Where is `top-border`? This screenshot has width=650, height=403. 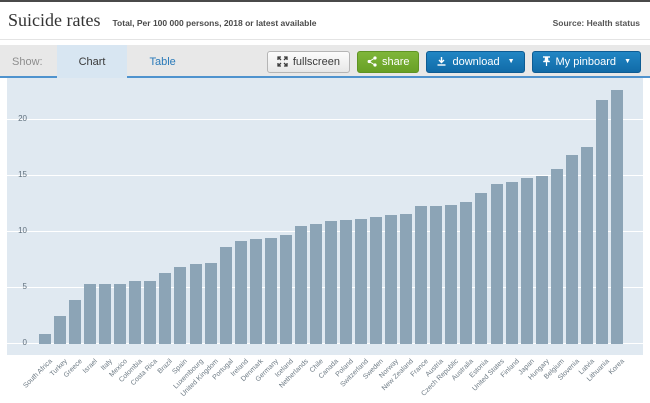 top-border is located at coordinates (325, 1).